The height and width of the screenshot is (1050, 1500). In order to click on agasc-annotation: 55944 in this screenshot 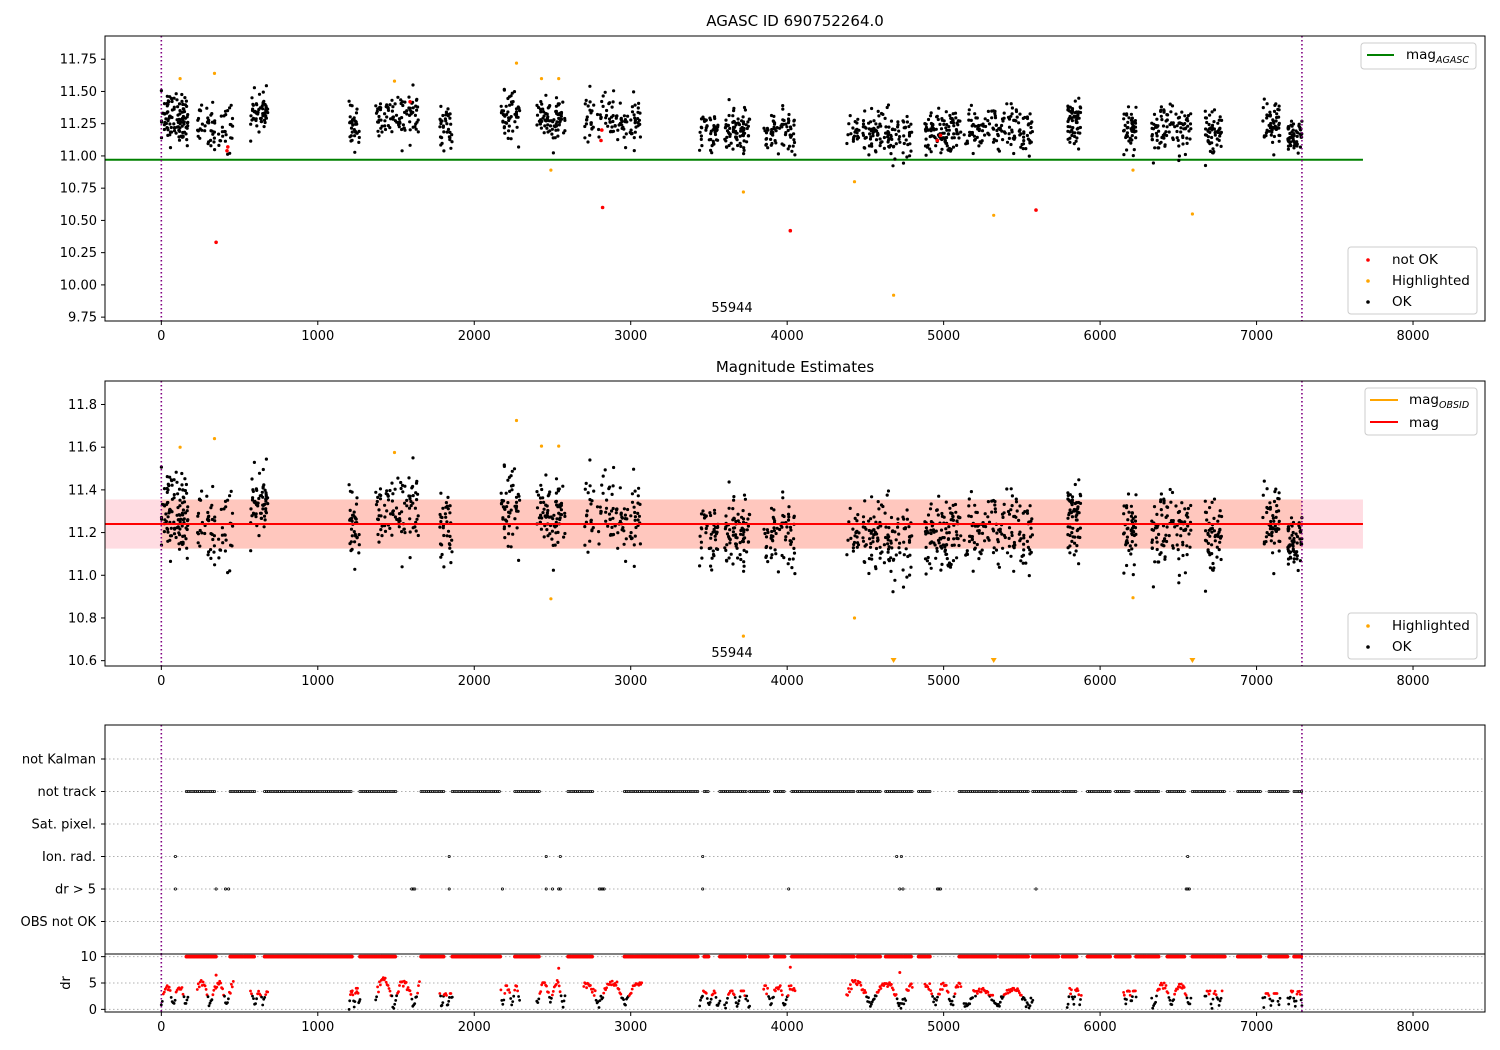, I will do `click(731, 308)`.